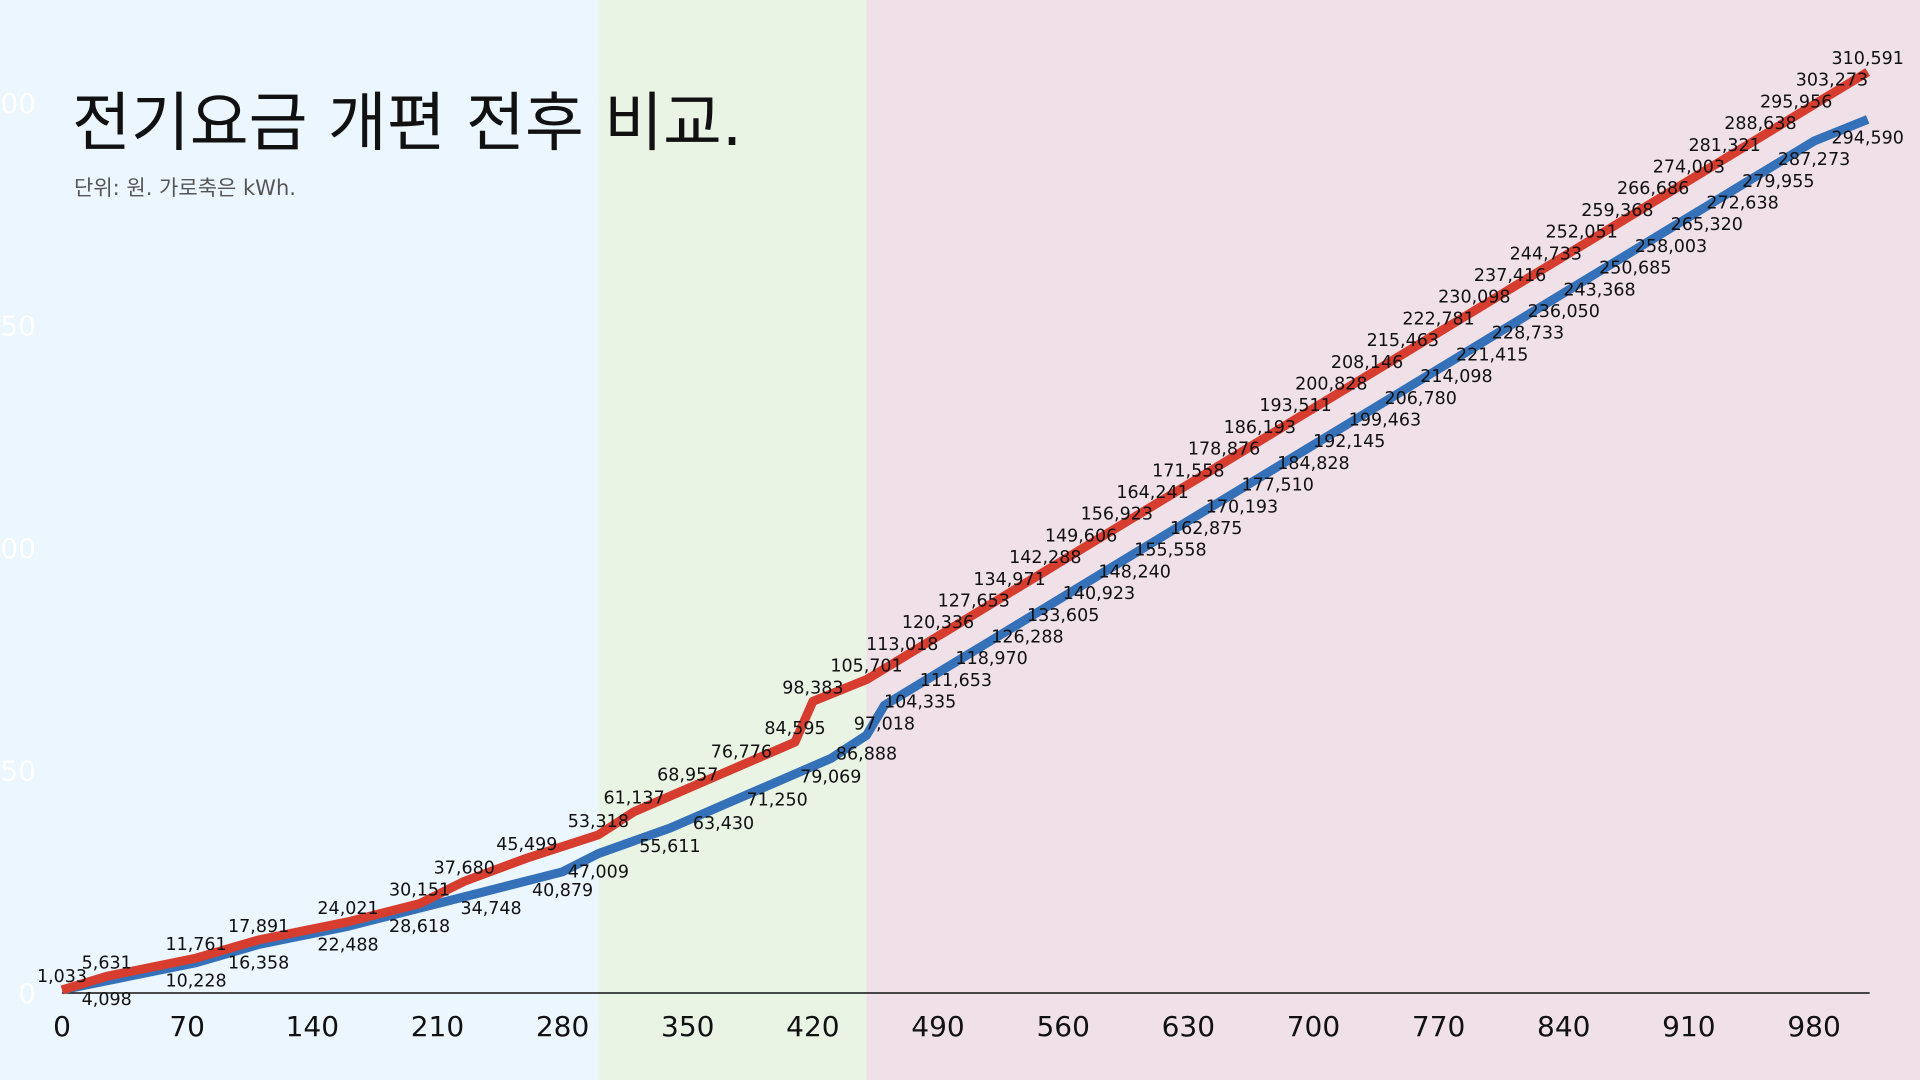  I want to click on y-tick-label: 200, so click(18, 103).